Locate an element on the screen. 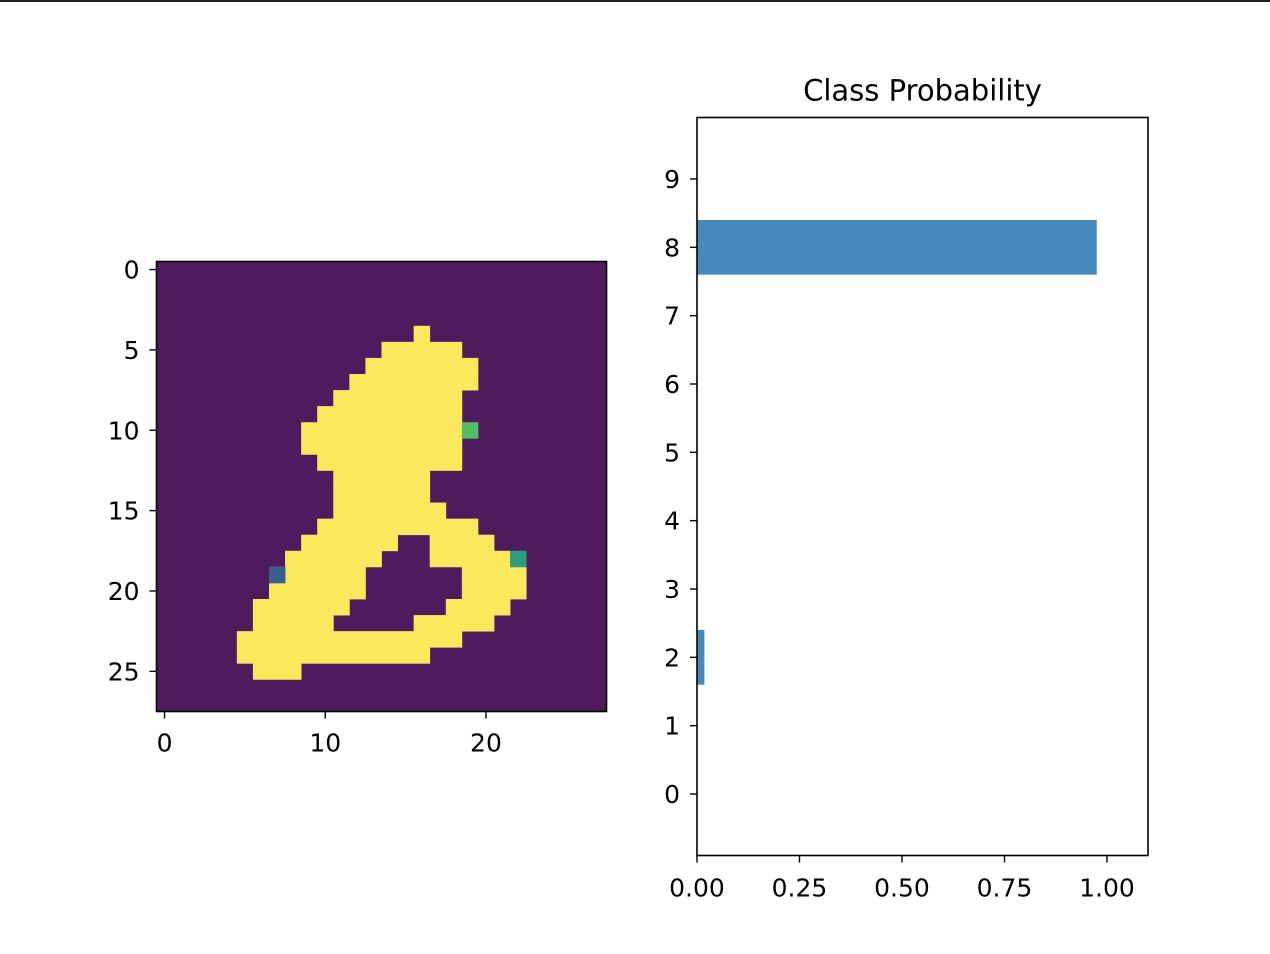  image-x-tick-label: 20 is located at coordinates (486, 743).